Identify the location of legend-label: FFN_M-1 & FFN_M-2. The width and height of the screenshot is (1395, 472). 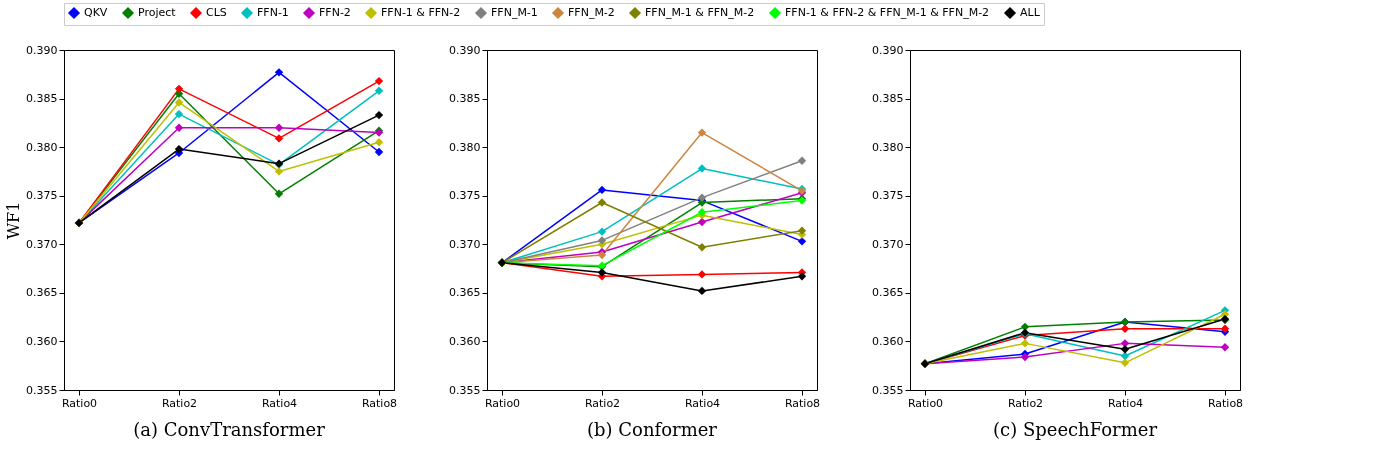
(700, 12).